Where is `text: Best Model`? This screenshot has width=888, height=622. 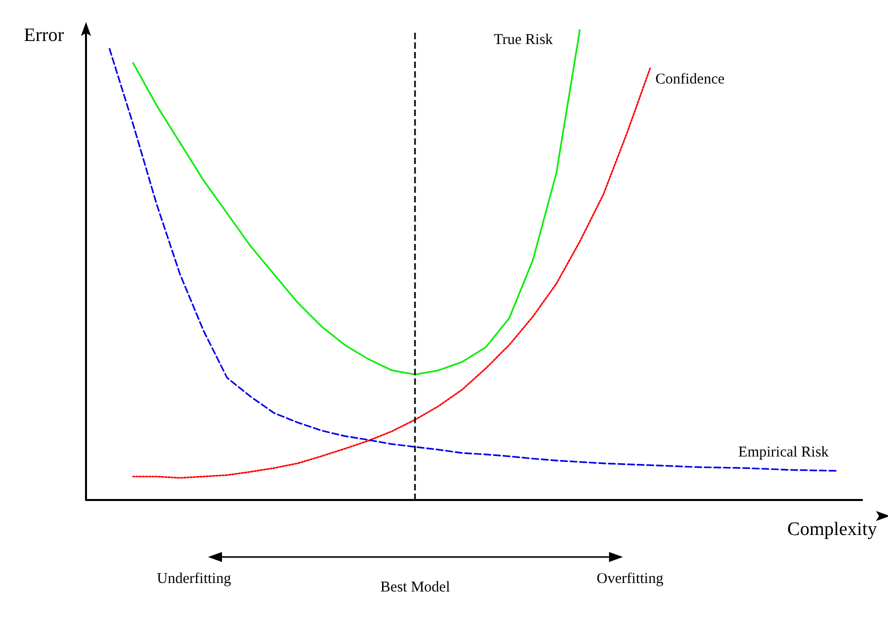 text: Best Model is located at coordinates (415, 588).